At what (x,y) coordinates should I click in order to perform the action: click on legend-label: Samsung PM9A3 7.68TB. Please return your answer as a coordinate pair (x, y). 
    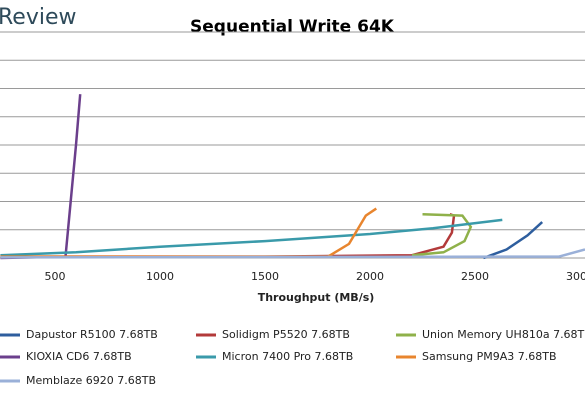
    Looking at the image, I should click on (489, 356).